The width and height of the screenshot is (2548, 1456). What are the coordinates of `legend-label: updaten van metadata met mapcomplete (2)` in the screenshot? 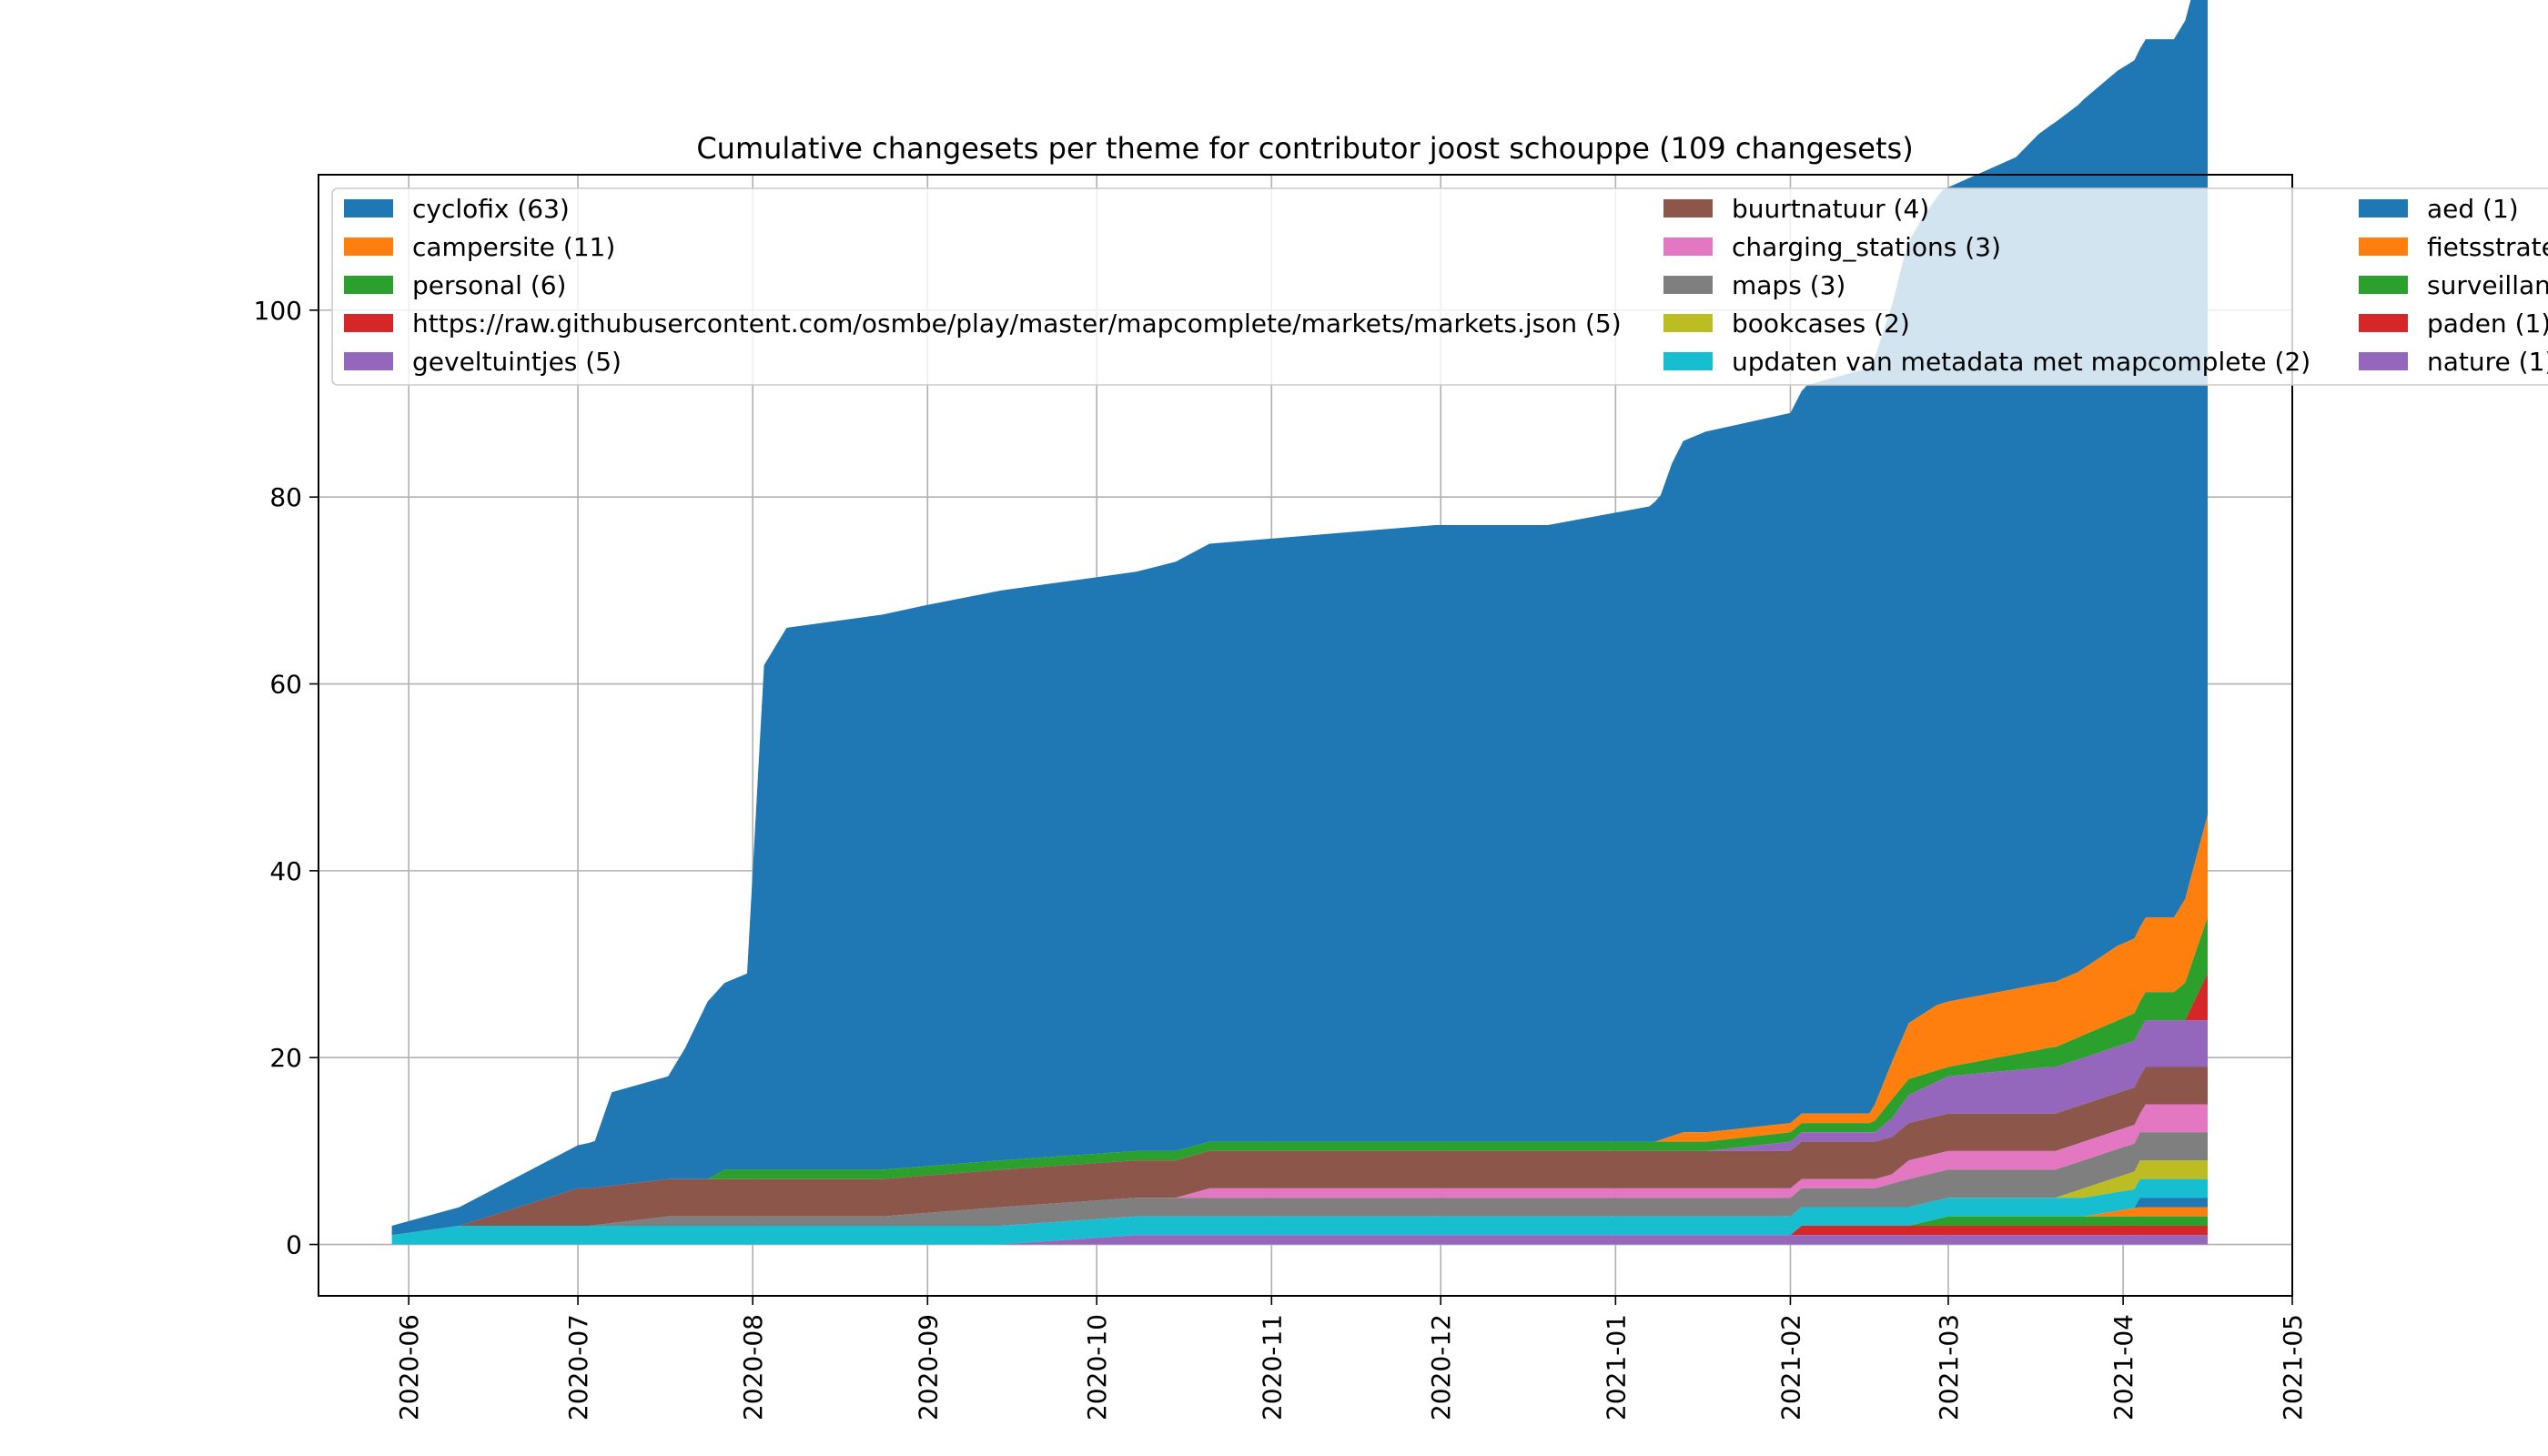 It's located at (2021, 362).